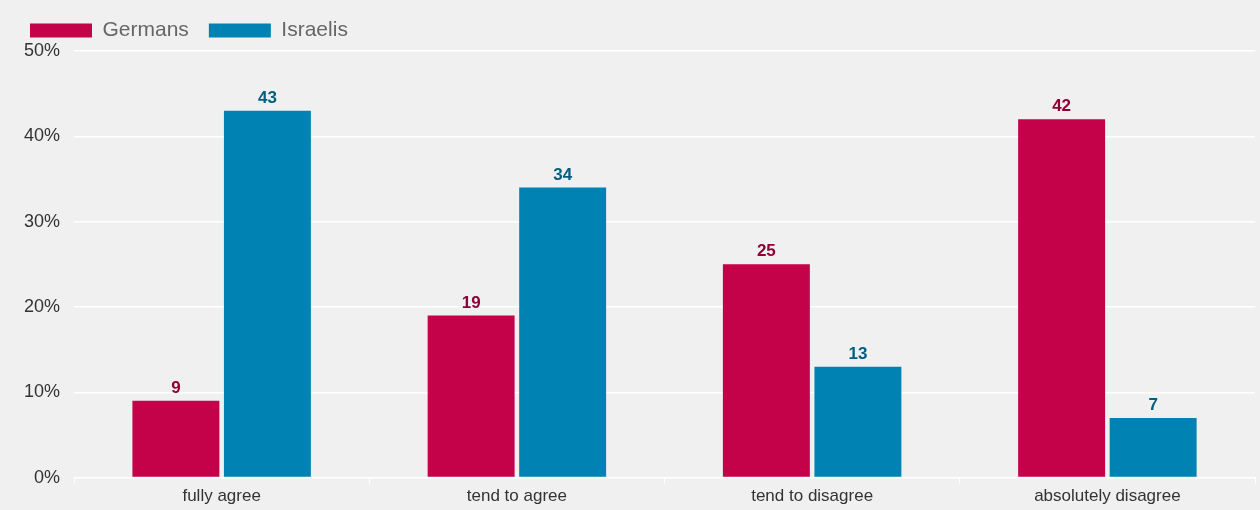 The height and width of the screenshot is (510, 1260). I want to click on data-label: 34, so click(563, 174).